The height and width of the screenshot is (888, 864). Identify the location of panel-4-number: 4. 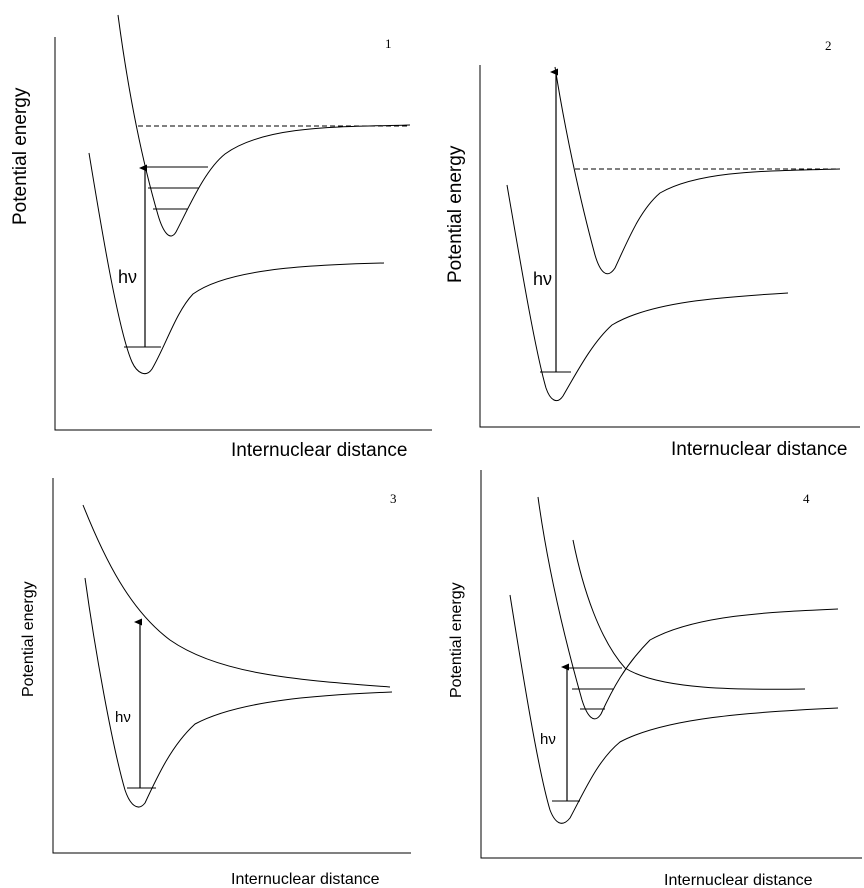
(806, 498).